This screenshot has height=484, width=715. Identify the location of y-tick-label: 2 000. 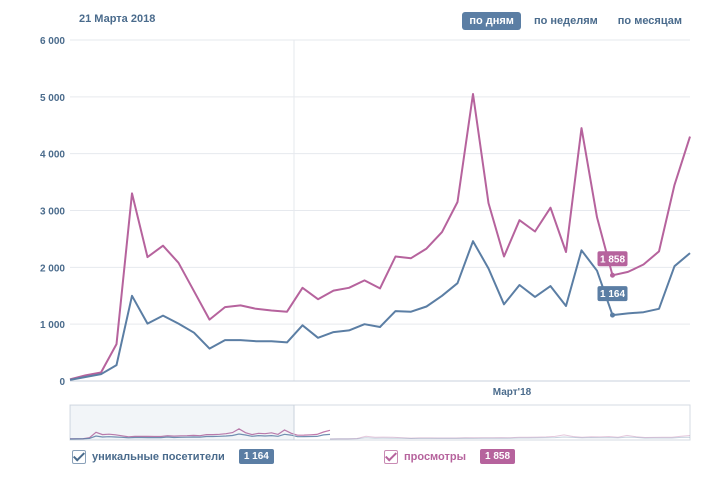
(52, 268).